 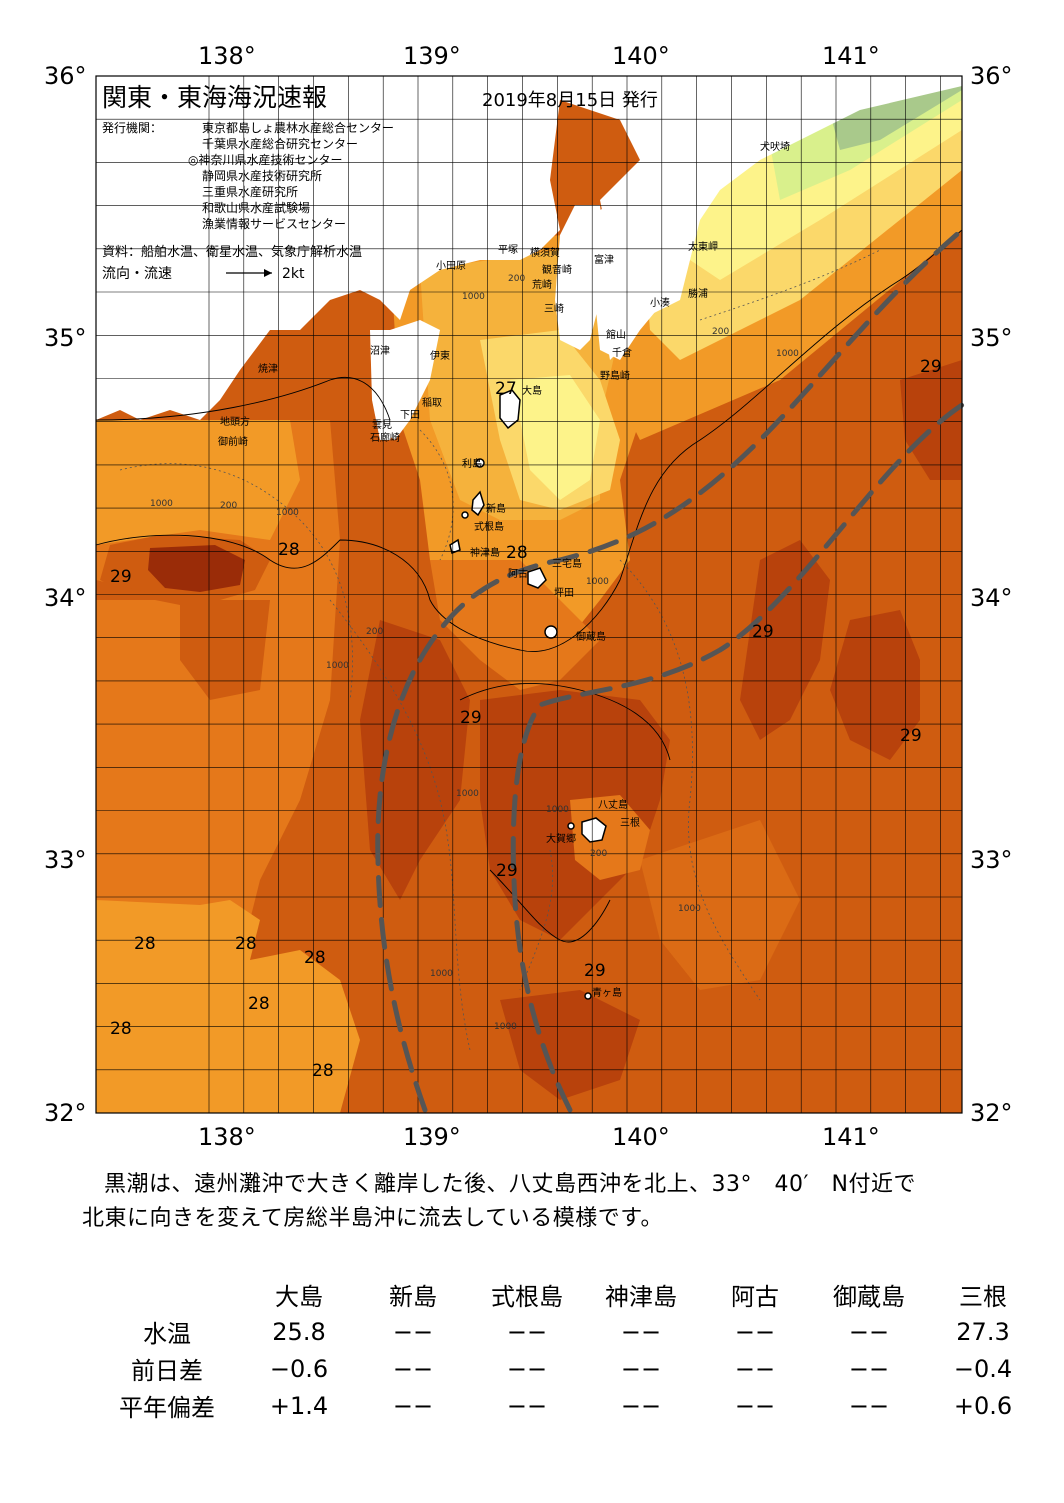 What do you see at coordinates (647, 267) in the screenshot?
I see `boso-peninsula` at bounding box center [647, 267].